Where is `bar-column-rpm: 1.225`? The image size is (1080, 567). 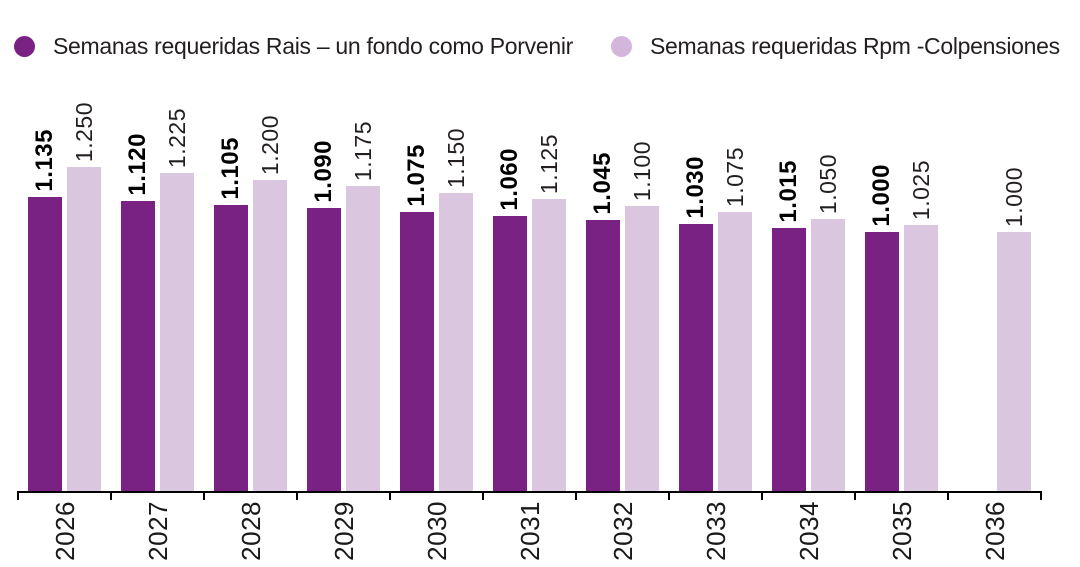 bar-column-rpm: 1.225 is located at coordinates (177, 299).